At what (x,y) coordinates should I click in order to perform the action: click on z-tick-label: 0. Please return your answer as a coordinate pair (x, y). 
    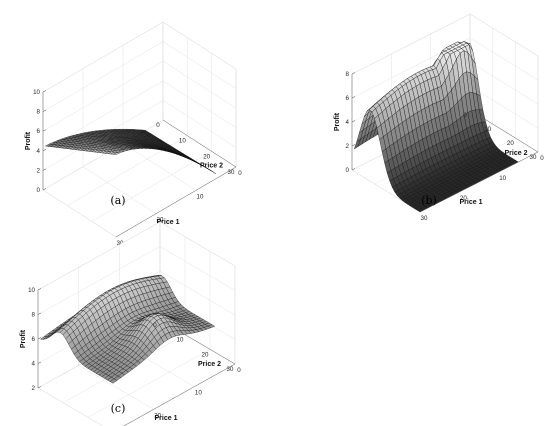
    Looking at the image, I should click on (39, 190).